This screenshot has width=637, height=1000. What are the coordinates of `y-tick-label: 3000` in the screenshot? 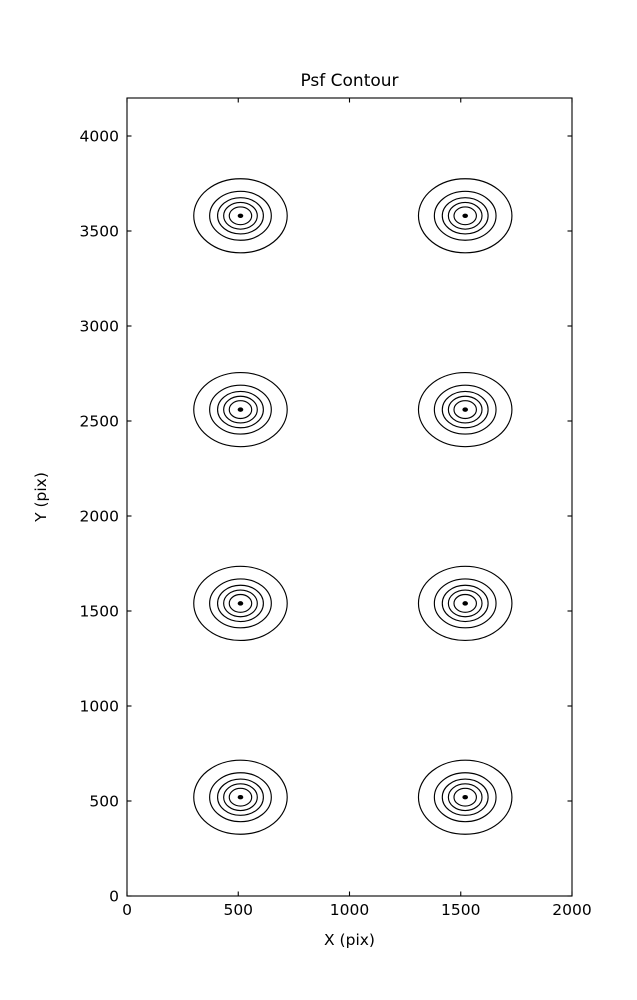 It's located at (99, 327).